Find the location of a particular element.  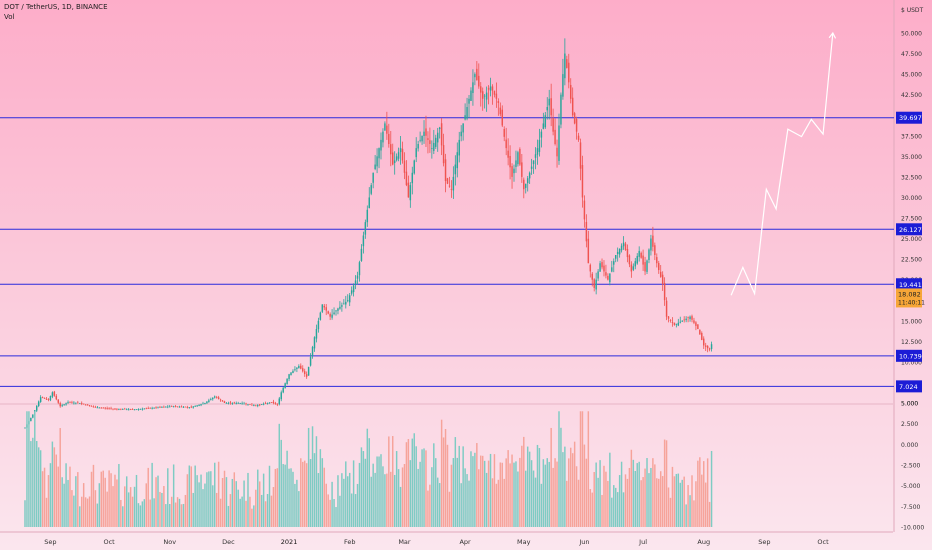

volume-tick-label: -5.000 is located at coordinates (911, 486).